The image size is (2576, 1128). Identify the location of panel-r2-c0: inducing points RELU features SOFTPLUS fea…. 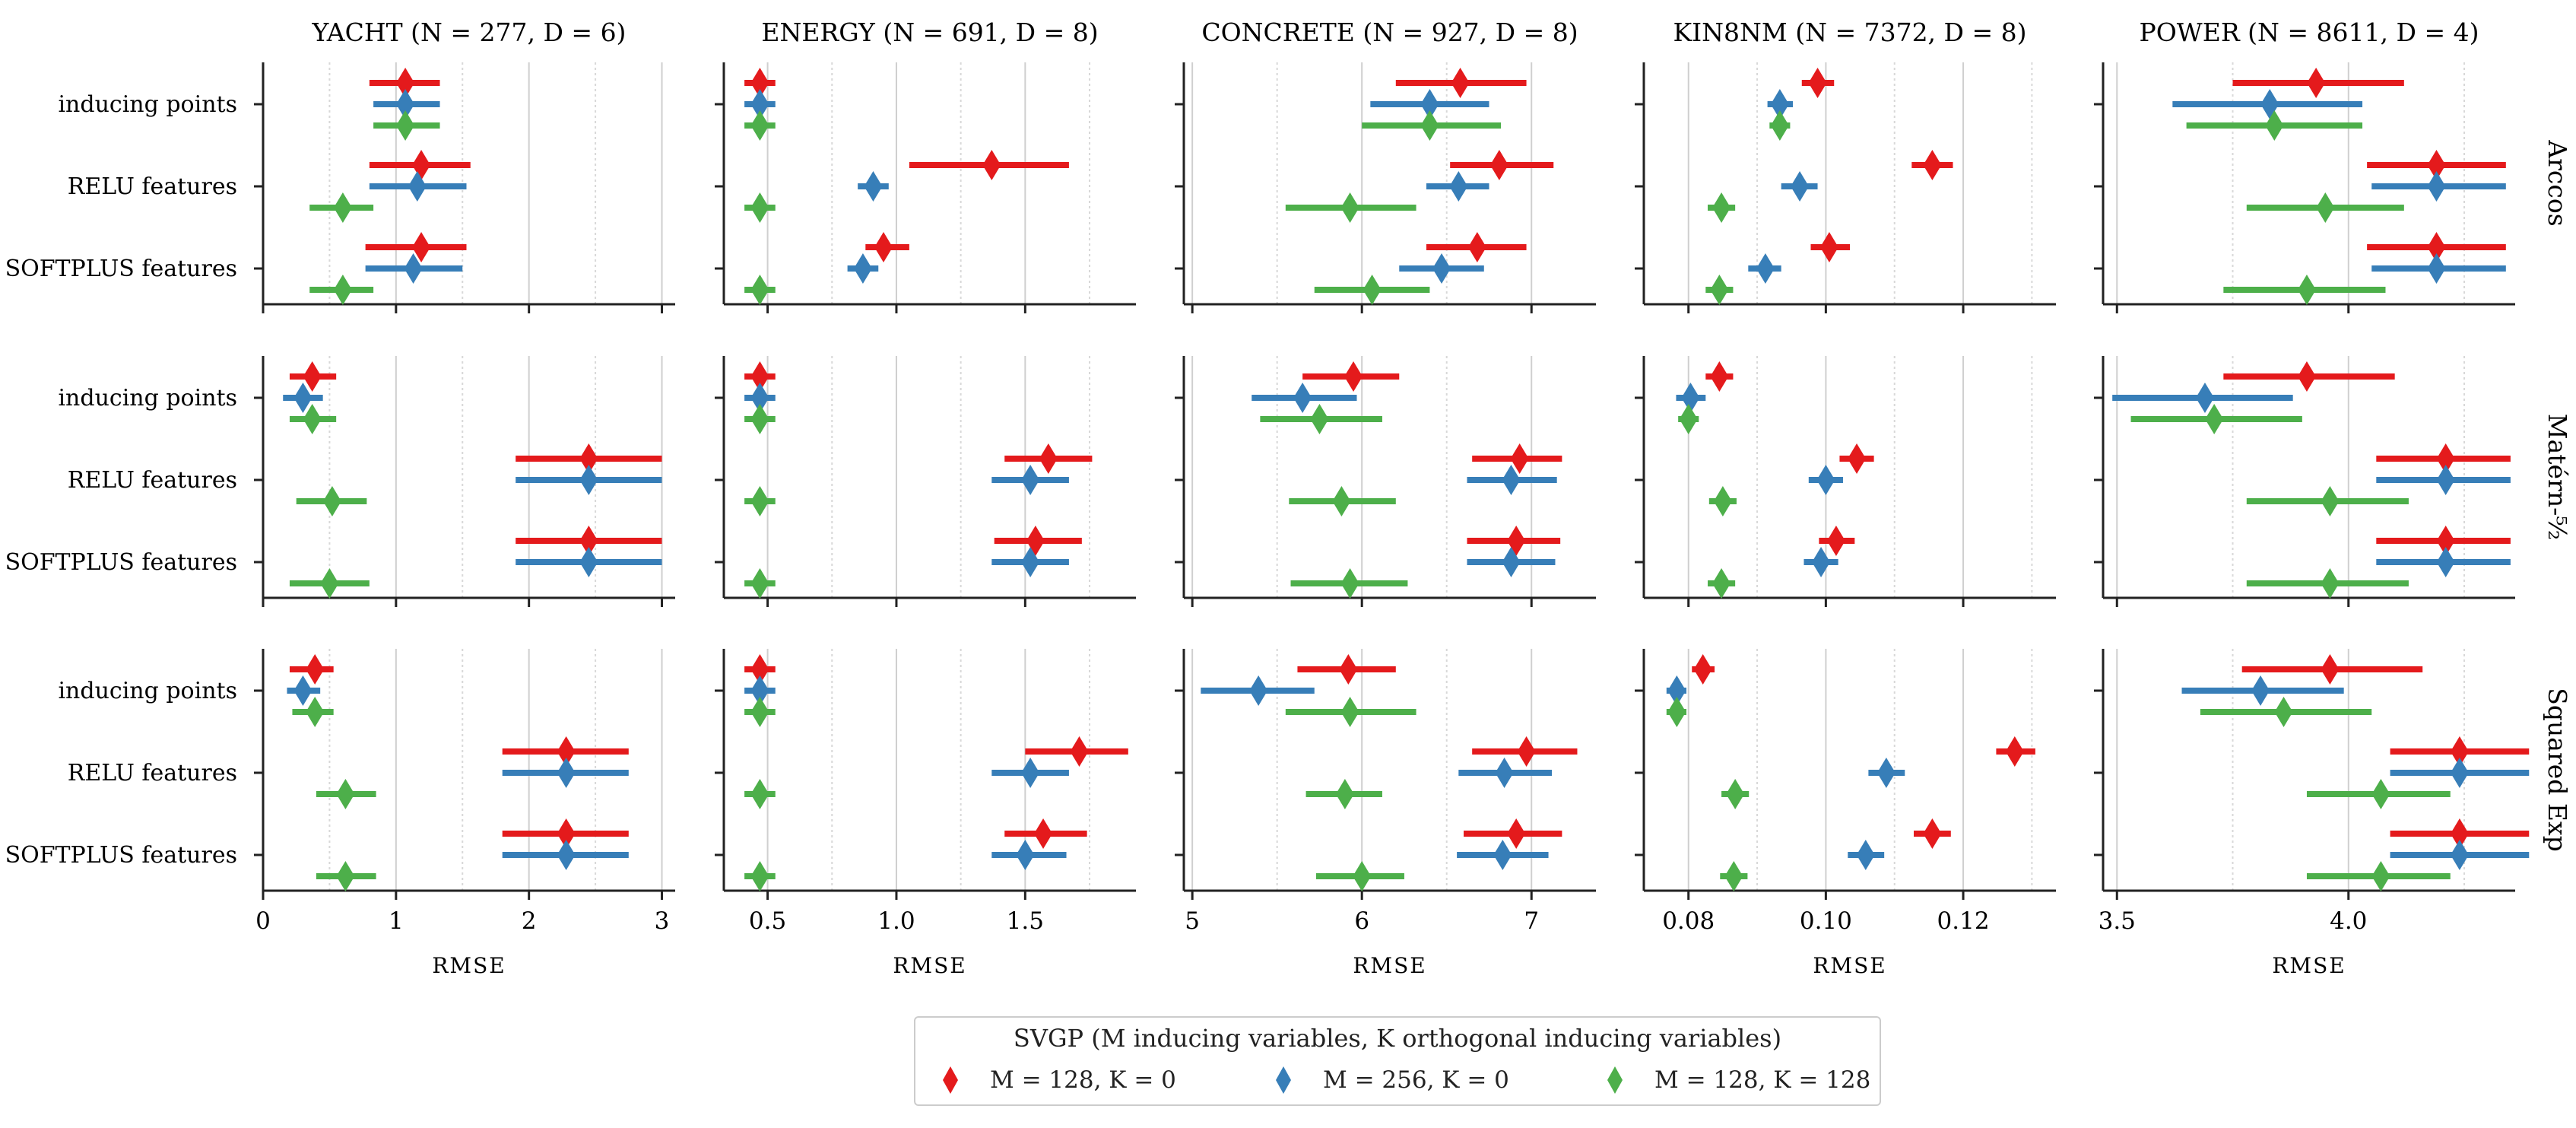
(340, 813).